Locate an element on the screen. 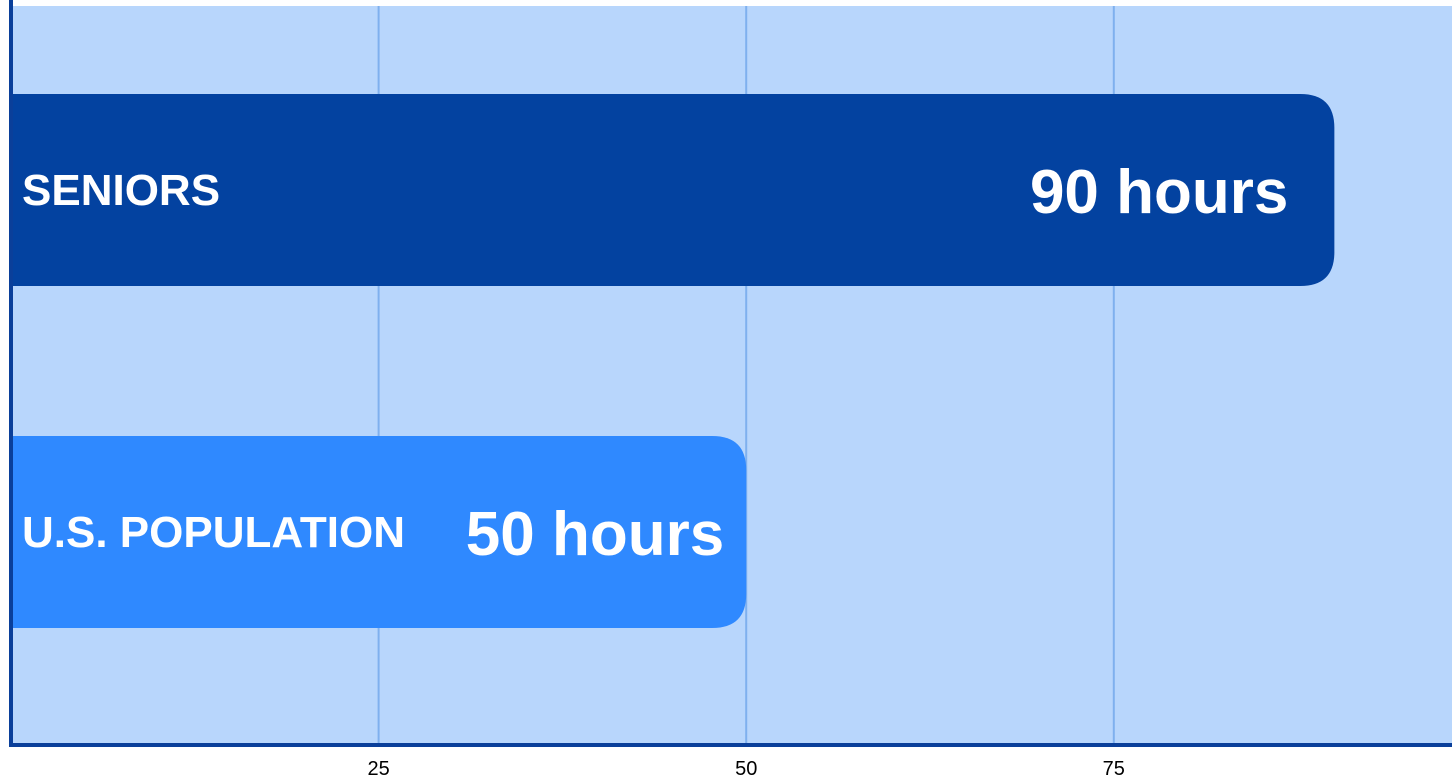 Image resolution: width=1452 pixels, height=779 pixels. bar-category-label-u-s-population: U.S. POPULATION is located at coordinates (213, 532).